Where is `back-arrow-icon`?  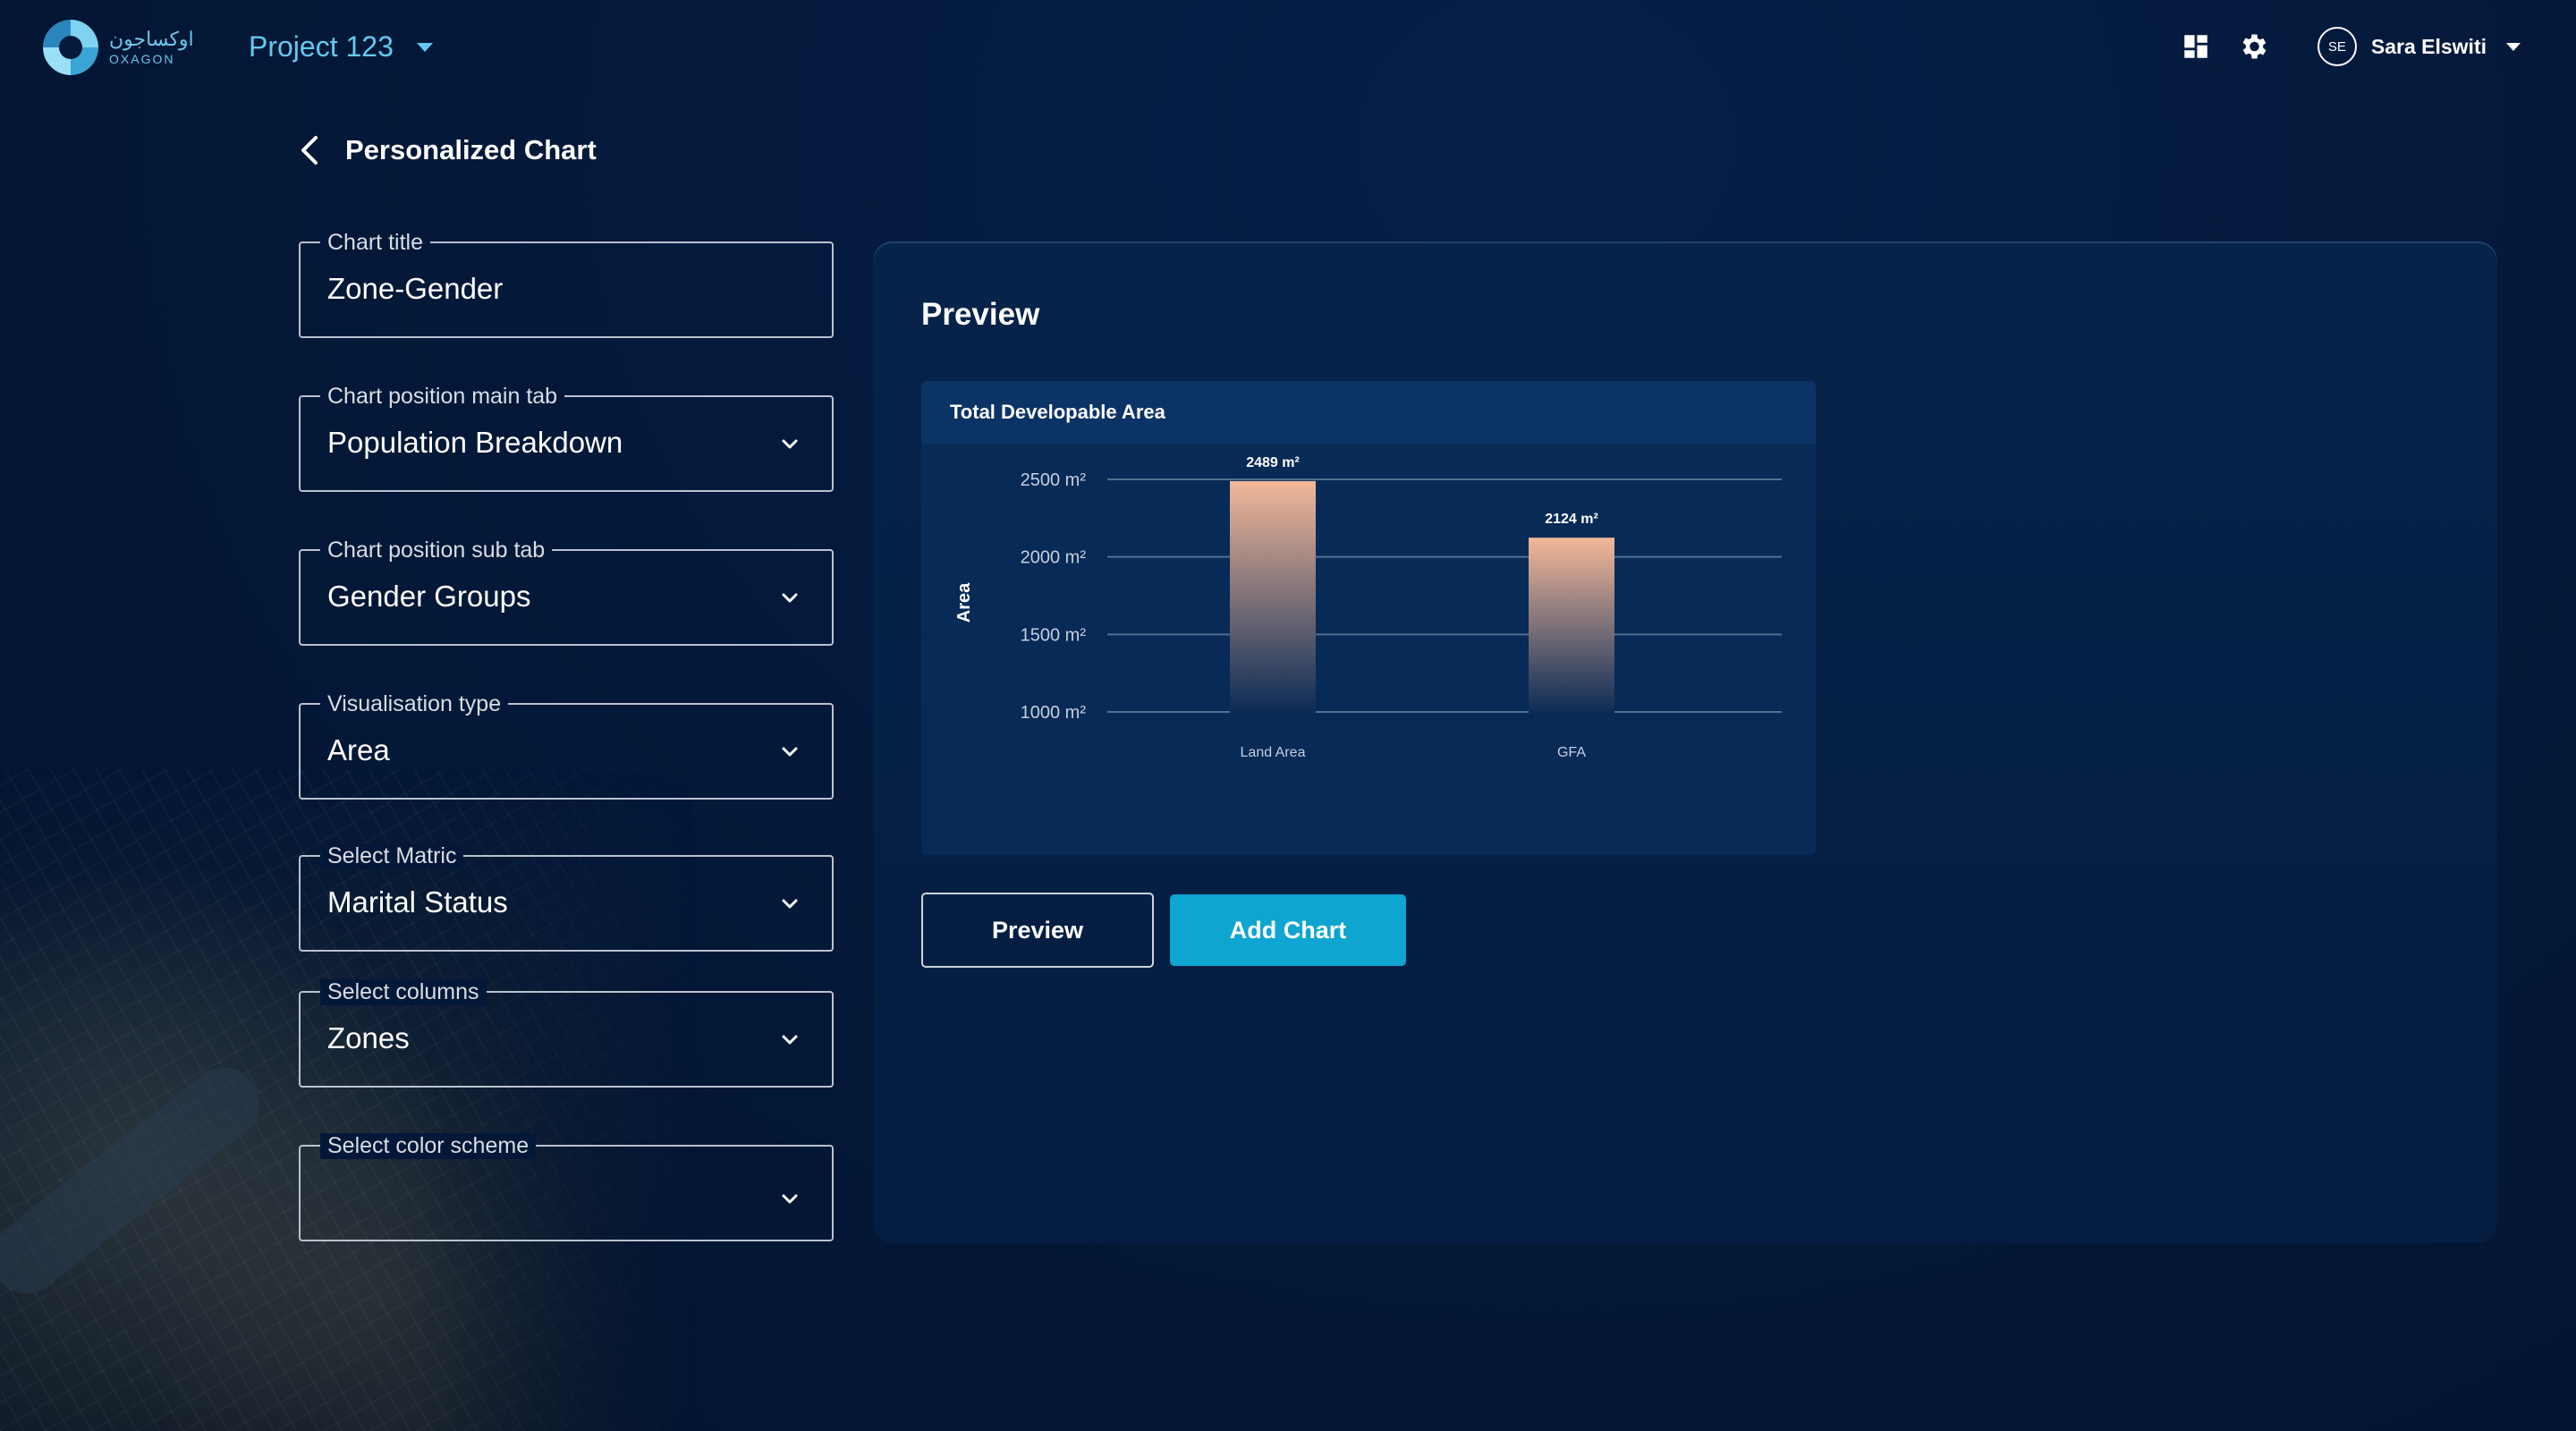 back-arrow-icon is located at coordinates (309, 151).